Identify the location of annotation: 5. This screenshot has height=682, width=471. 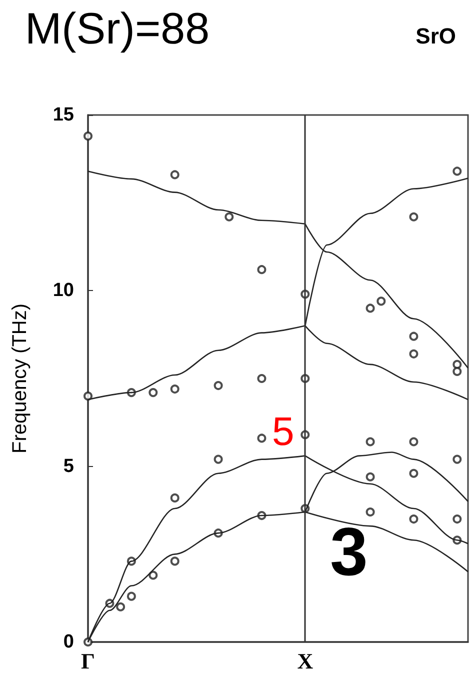
(283, 432).